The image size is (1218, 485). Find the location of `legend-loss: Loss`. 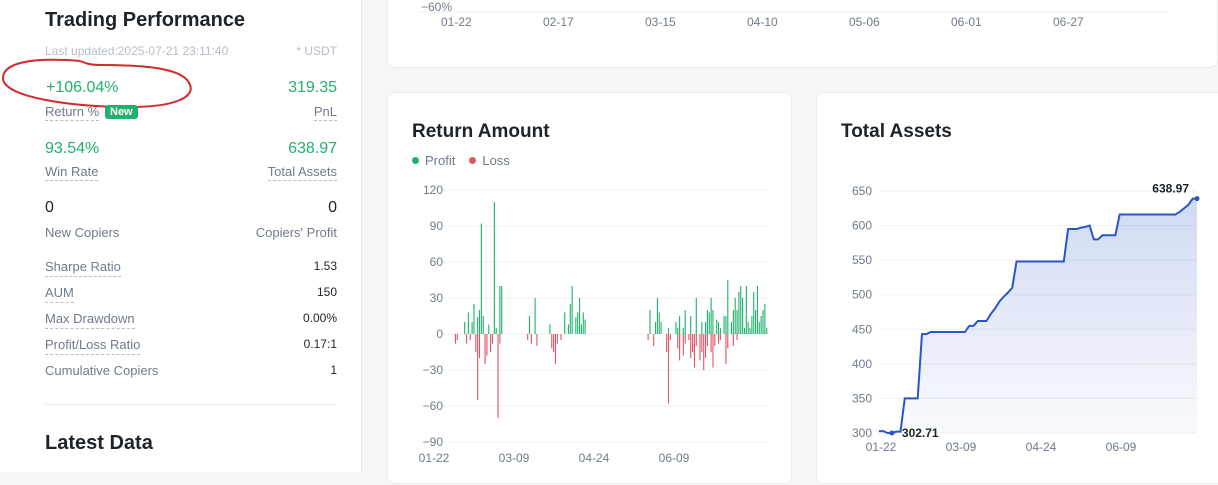

legend-loss: Loss is located at coordinates (489, 160).